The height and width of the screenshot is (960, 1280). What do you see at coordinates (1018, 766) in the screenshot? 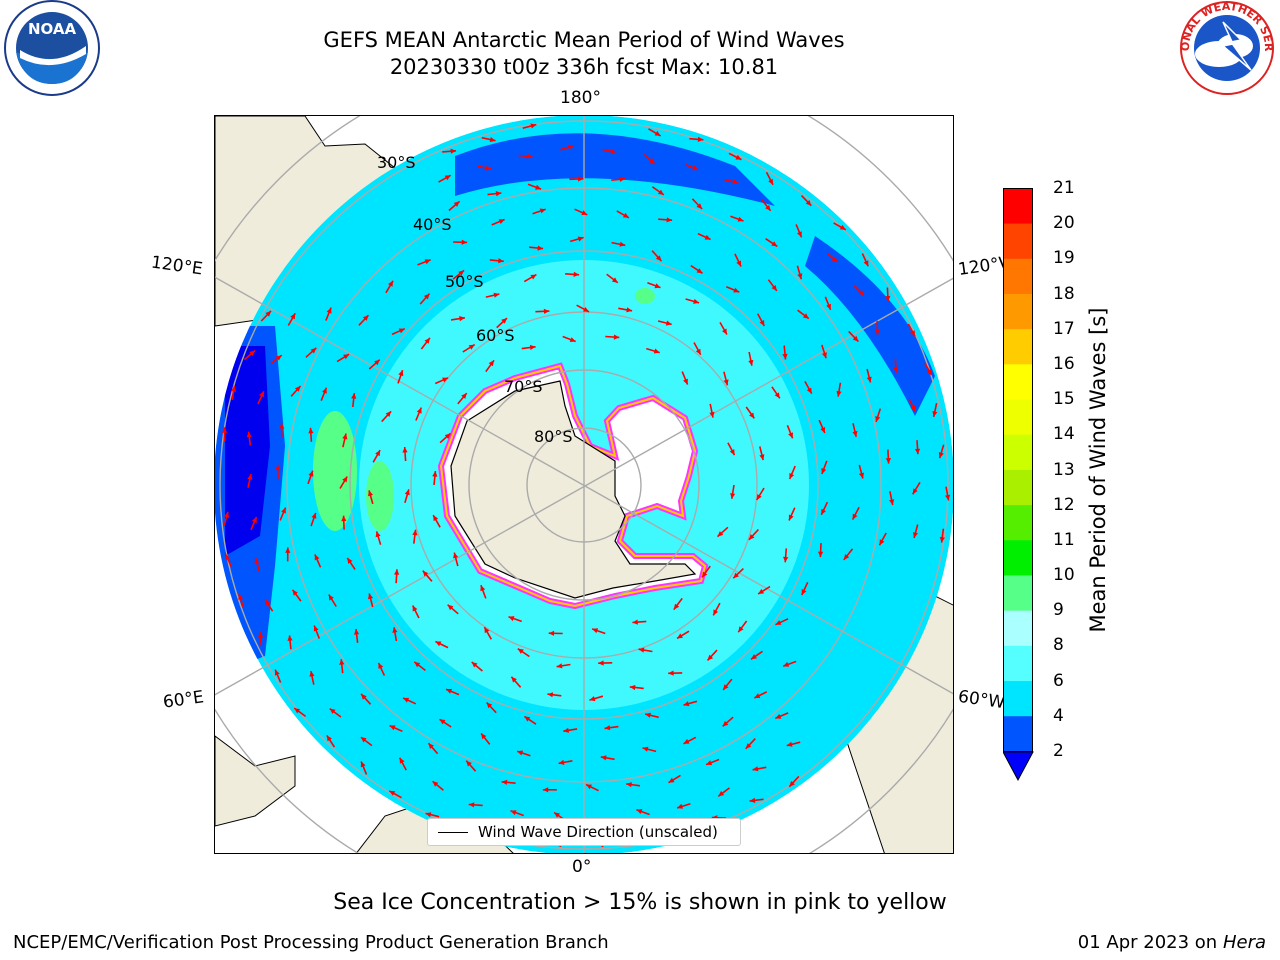
I see `colorbar-under-triangle` at bounding box center [1018, 766].